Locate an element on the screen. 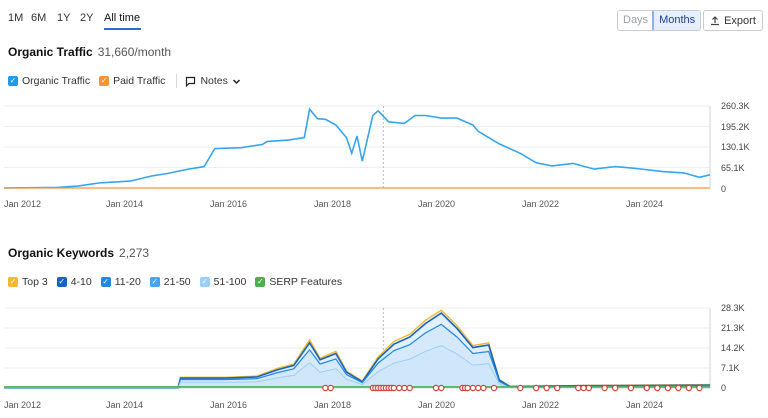 This screenshot has height=418, width=768. 51-100-line is located at coordinates (357, 367).